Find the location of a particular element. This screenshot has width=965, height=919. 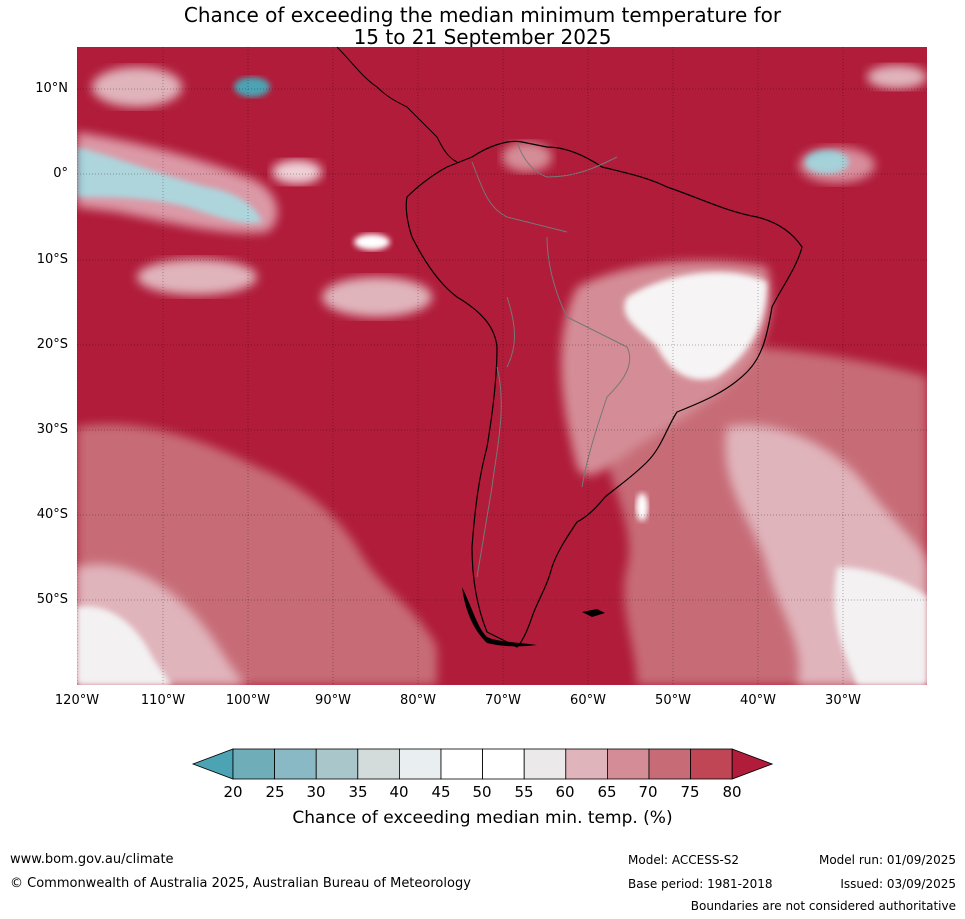

map-title-line2: 15 to 21 September 2025 is located at coordinates (482, 37).